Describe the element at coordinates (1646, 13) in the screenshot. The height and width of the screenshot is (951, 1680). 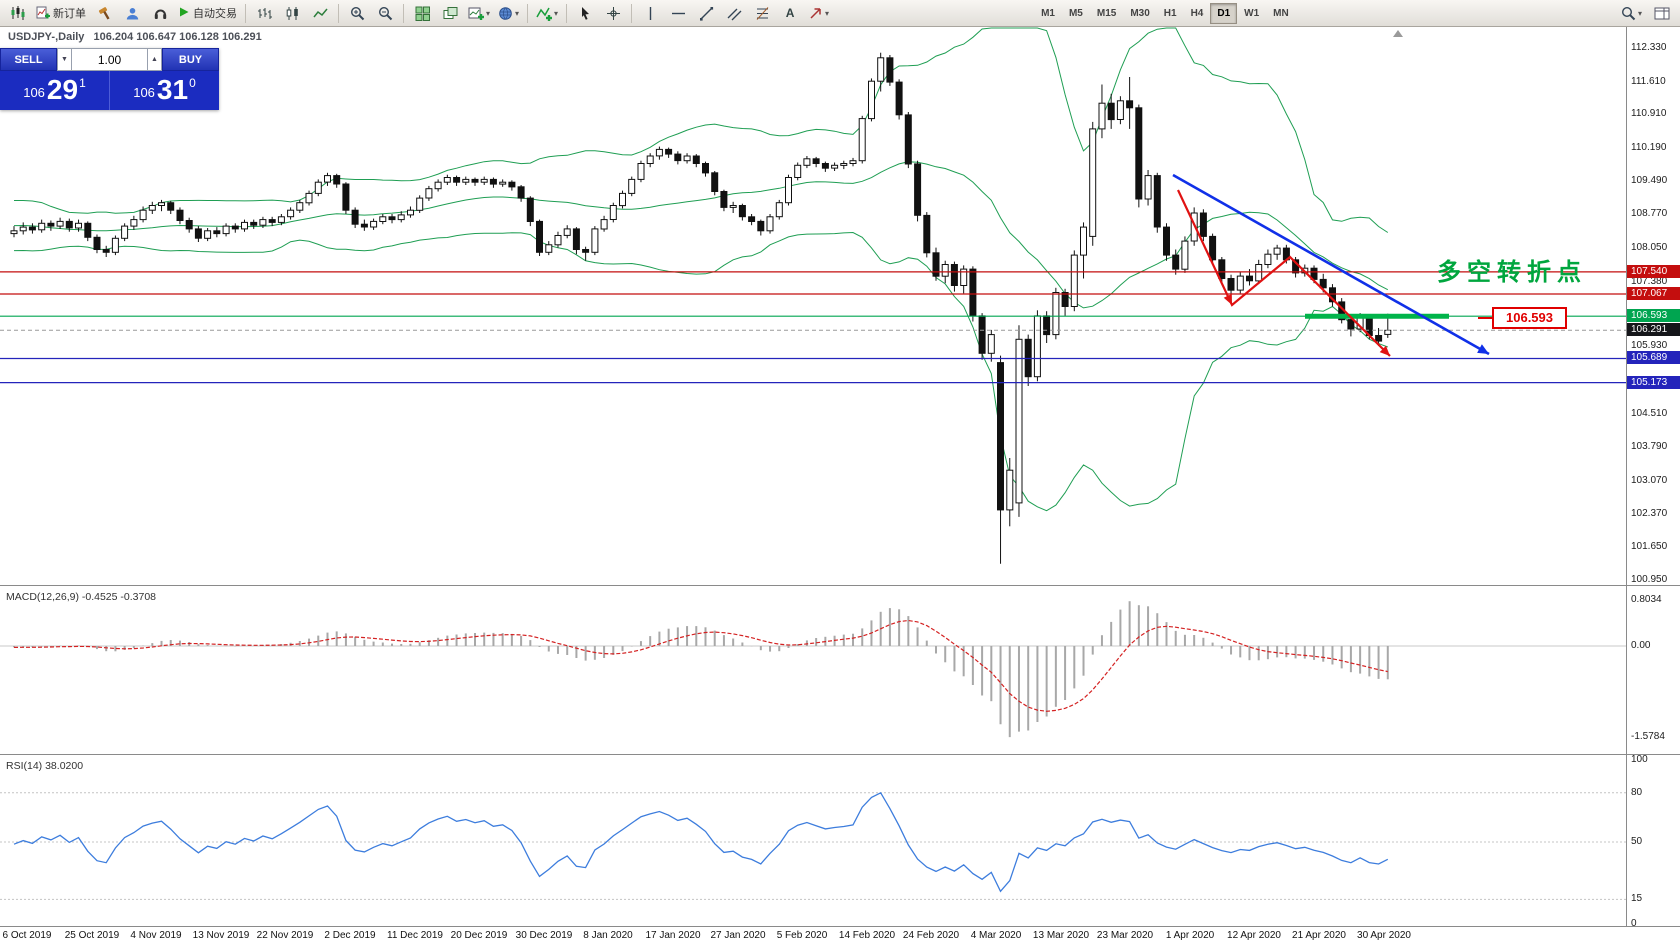
I see `toolbar-right-group: ▾` at that location.